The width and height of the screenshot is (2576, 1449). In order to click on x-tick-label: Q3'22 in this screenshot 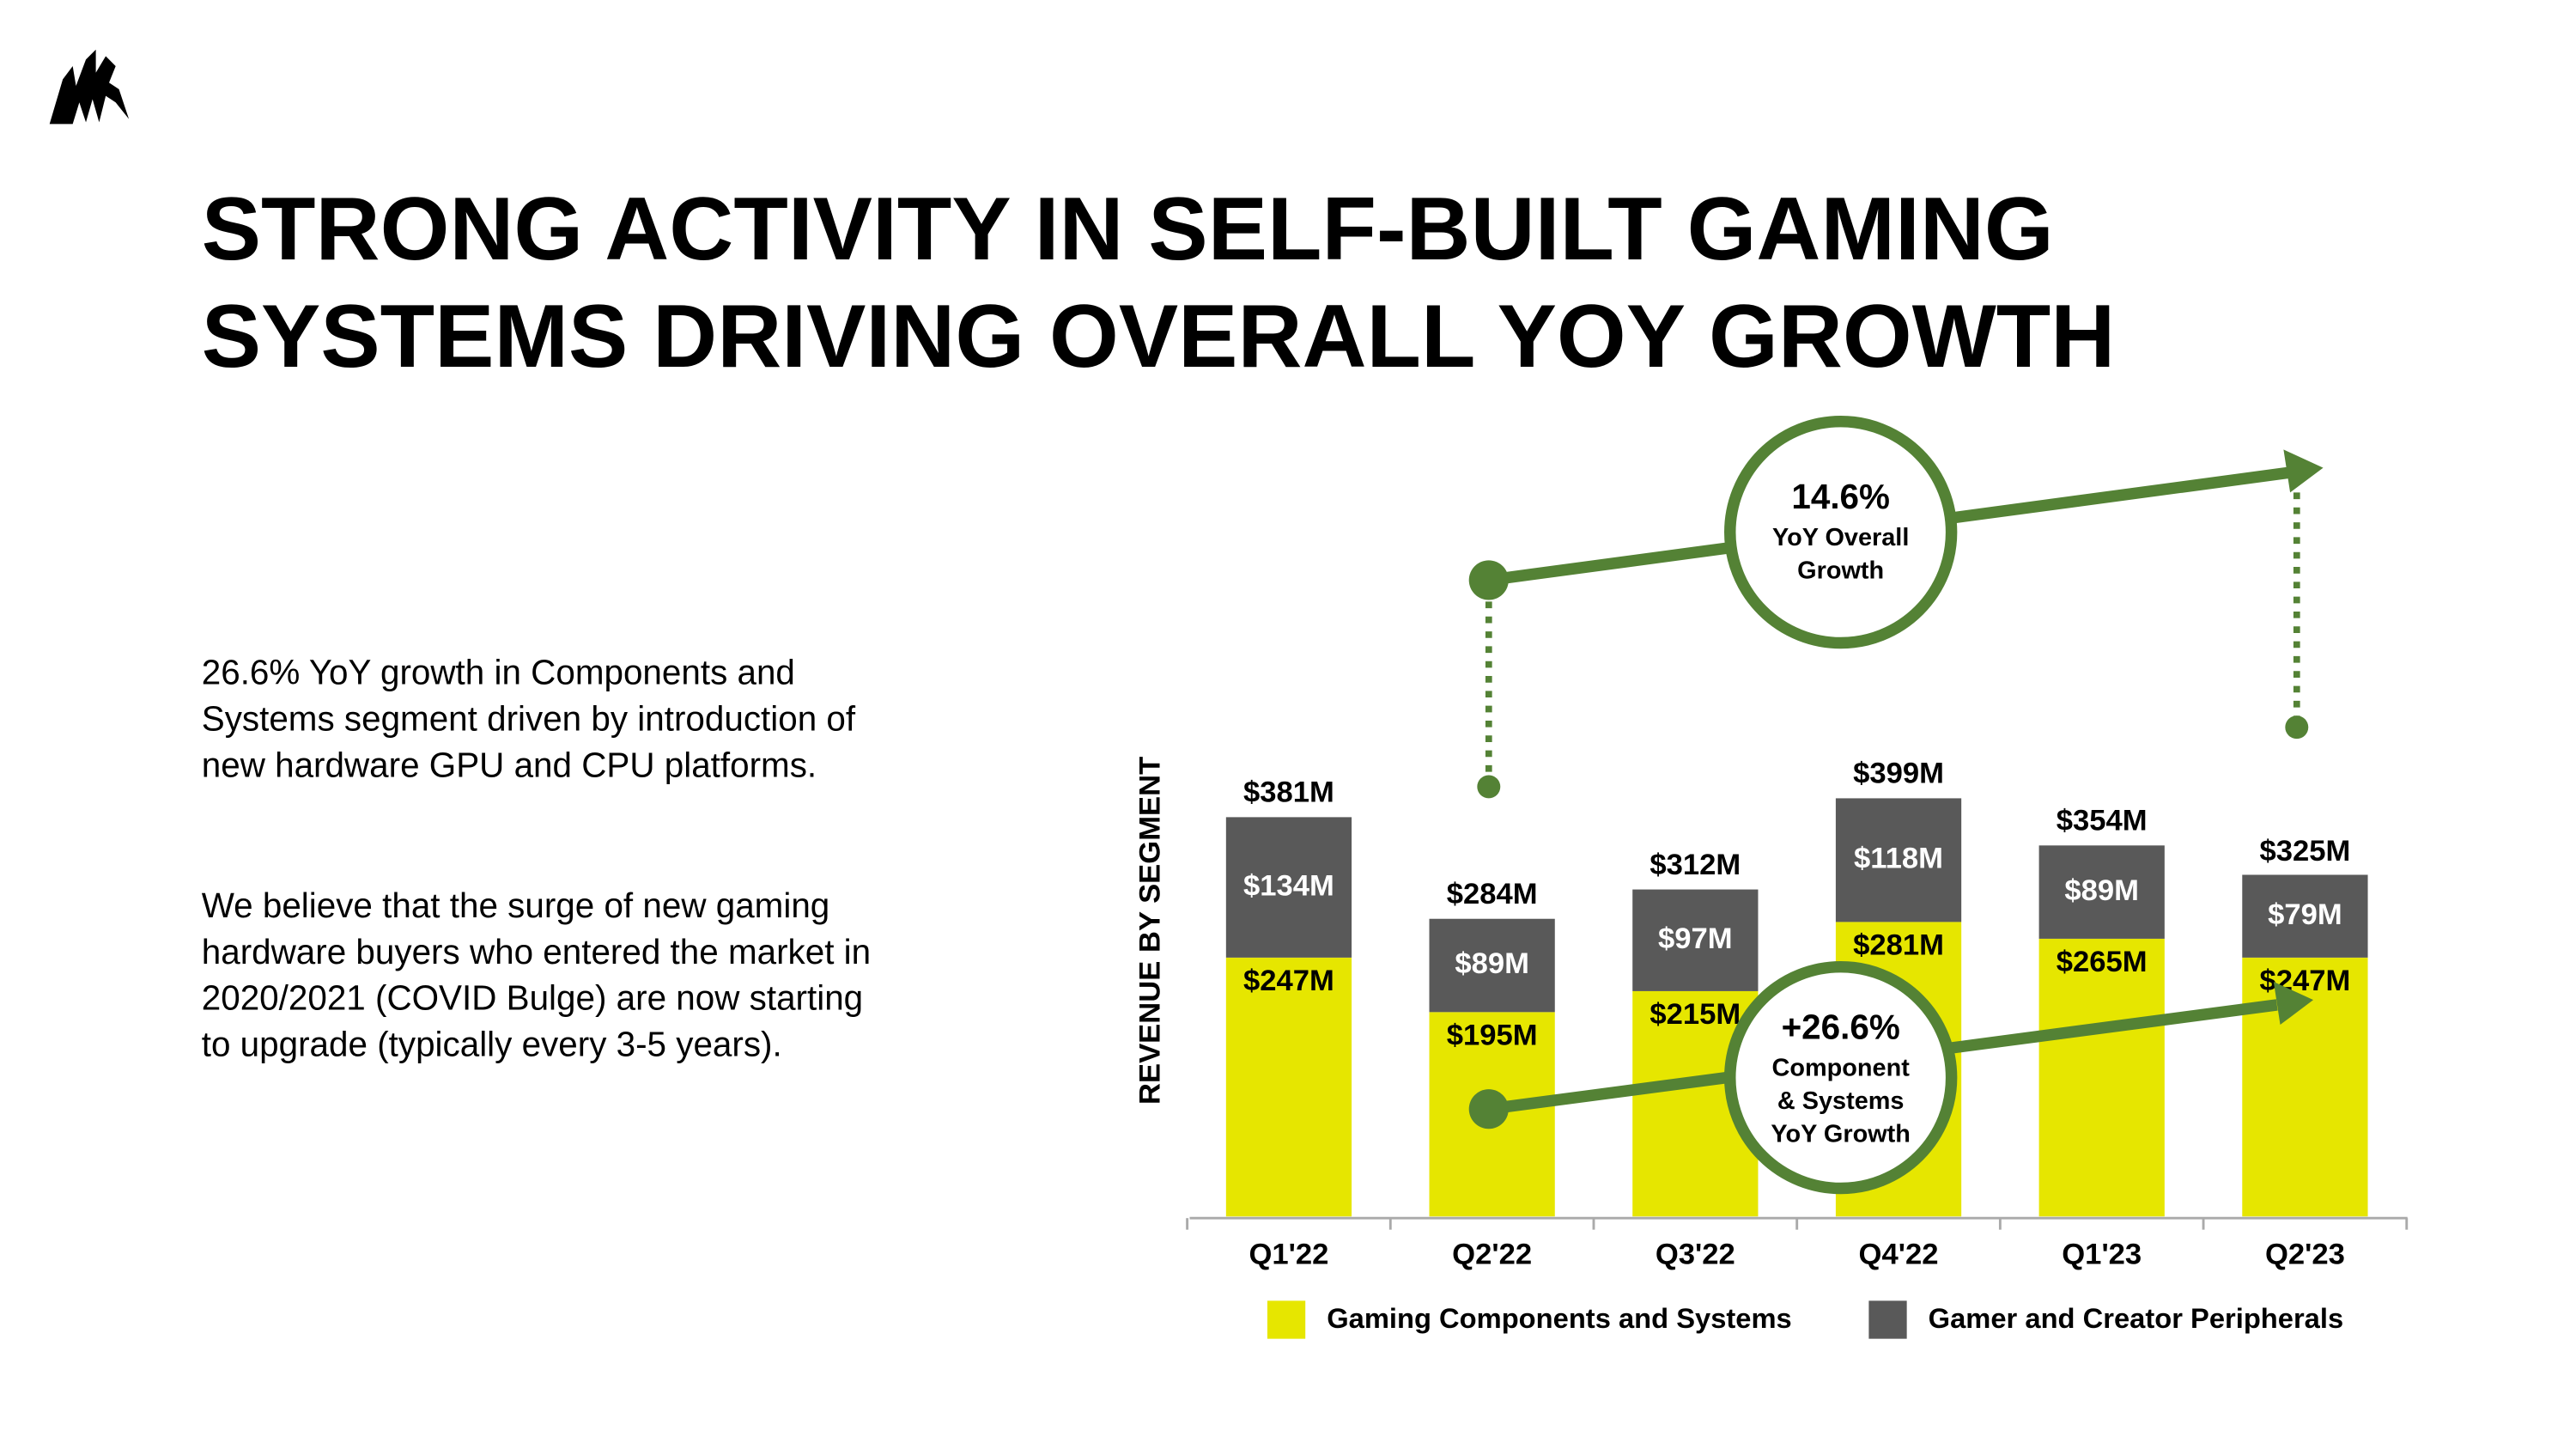, I will do `click(1696, 1255)`.